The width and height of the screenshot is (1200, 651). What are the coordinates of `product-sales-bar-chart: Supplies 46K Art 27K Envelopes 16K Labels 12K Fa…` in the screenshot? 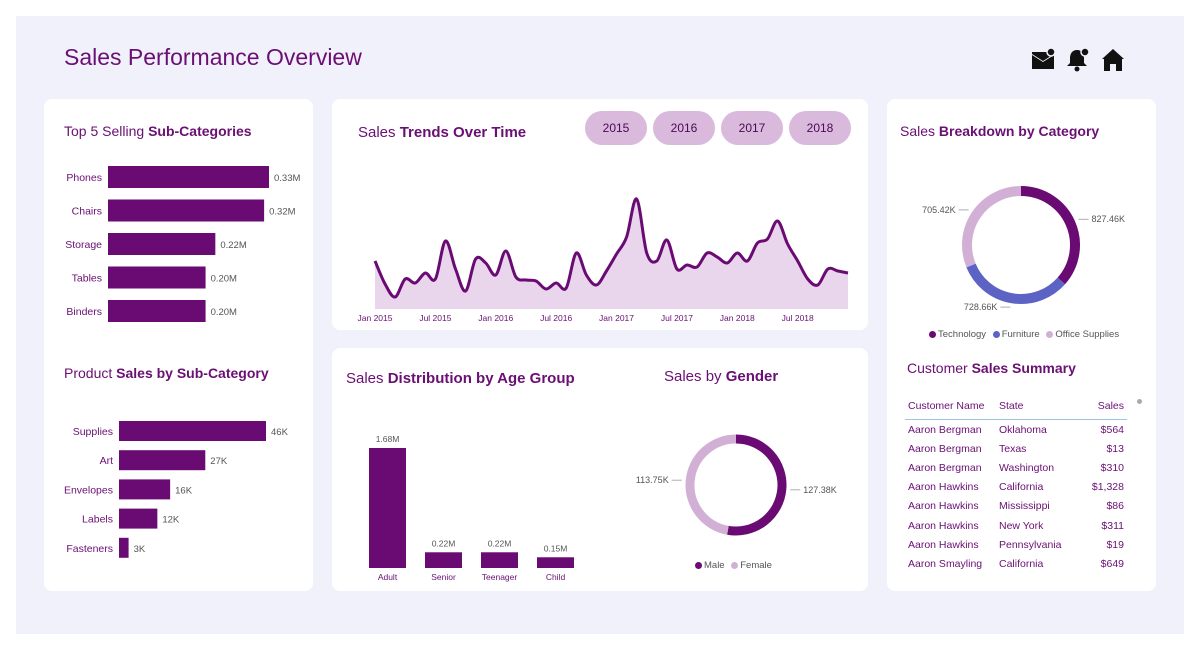 It's located at (176, 489).